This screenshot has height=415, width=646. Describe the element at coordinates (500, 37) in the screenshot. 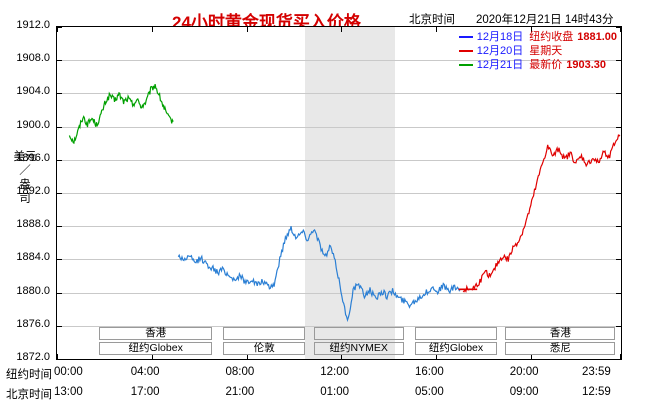

I see `legend-date: 12月18日` at that location.